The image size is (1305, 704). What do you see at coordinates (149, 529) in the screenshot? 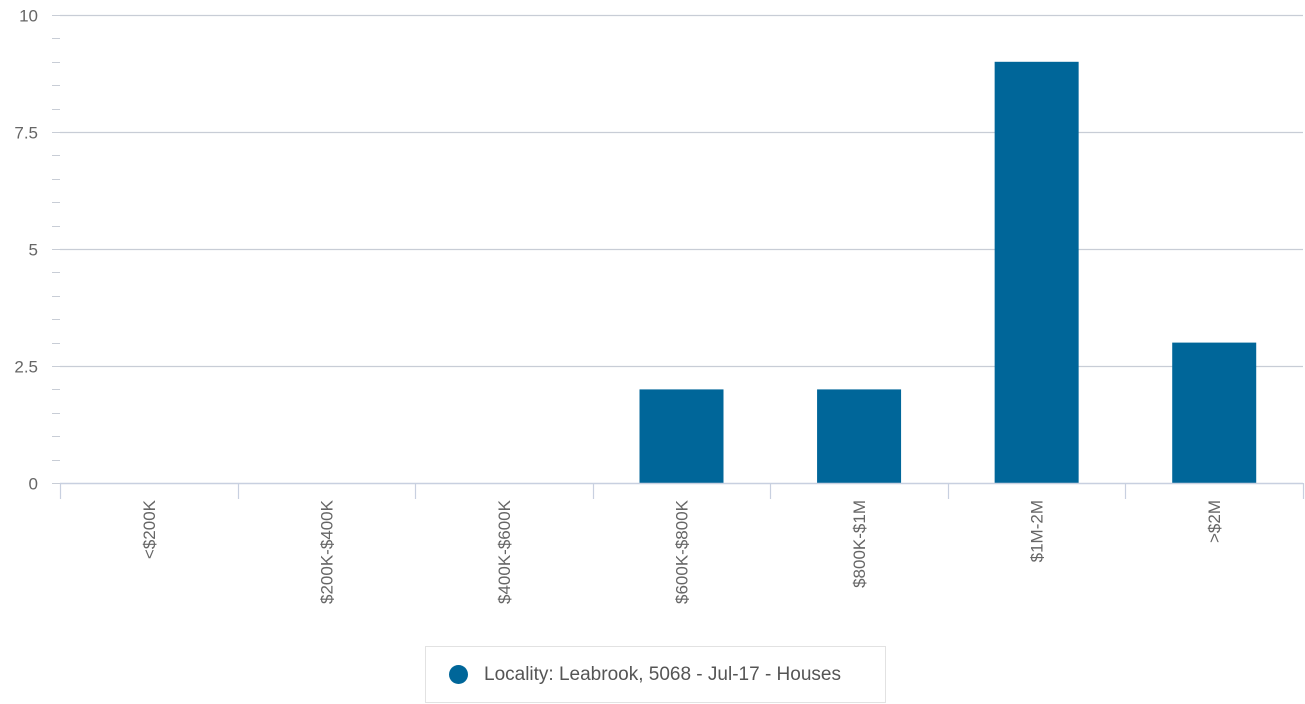
I see `x-tick-label: <$200K` at bounding box center [149, 529].